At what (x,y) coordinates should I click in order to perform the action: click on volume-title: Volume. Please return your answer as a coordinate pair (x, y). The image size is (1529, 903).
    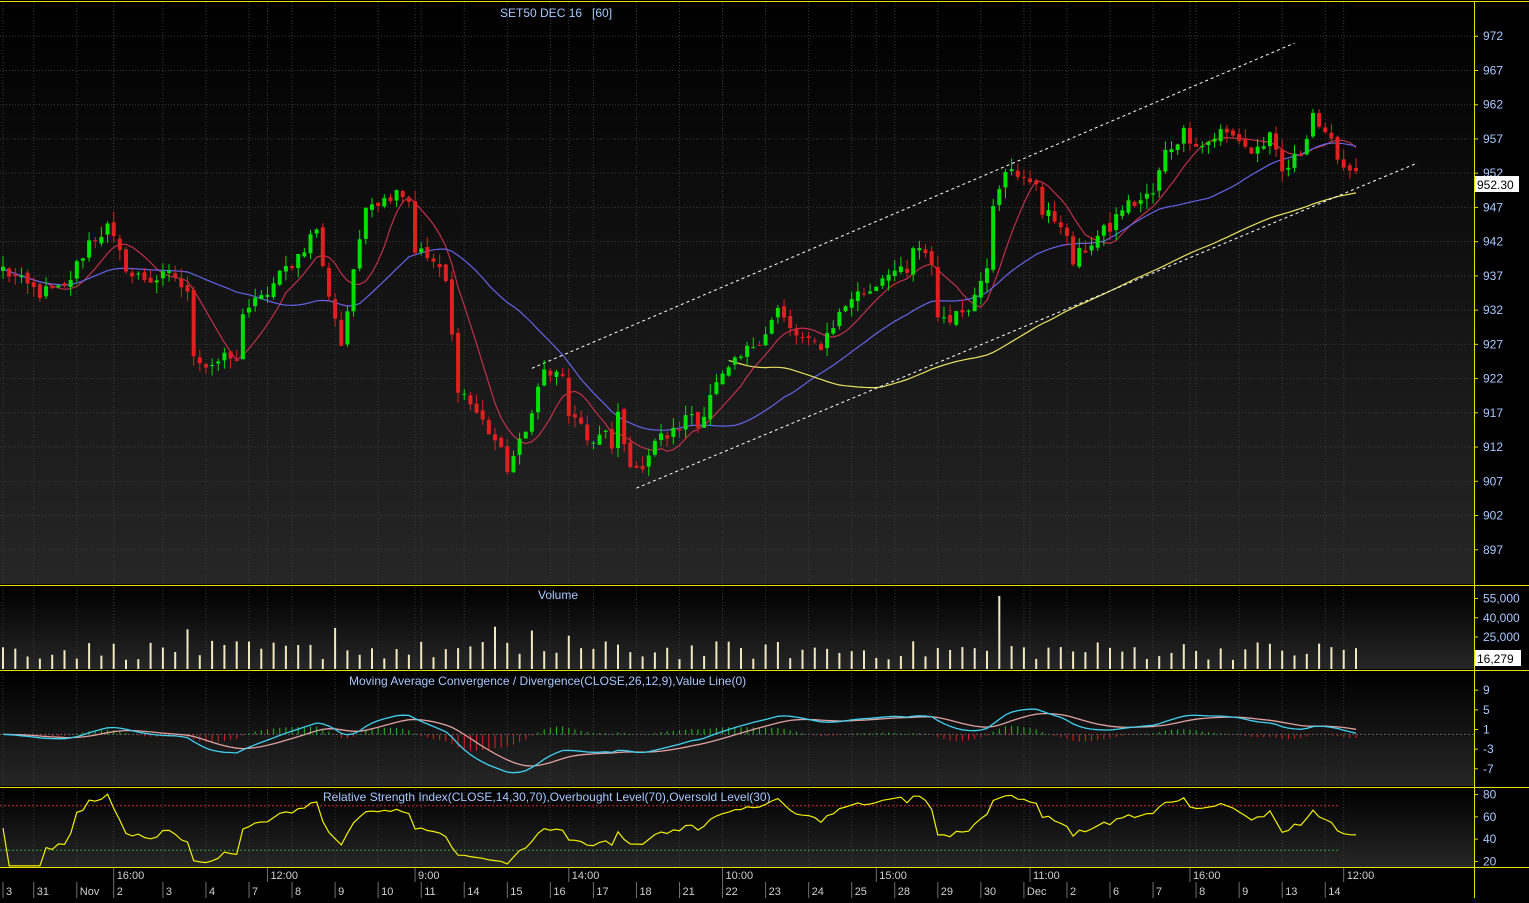
    Looking at the image, I should click on (558, 595).